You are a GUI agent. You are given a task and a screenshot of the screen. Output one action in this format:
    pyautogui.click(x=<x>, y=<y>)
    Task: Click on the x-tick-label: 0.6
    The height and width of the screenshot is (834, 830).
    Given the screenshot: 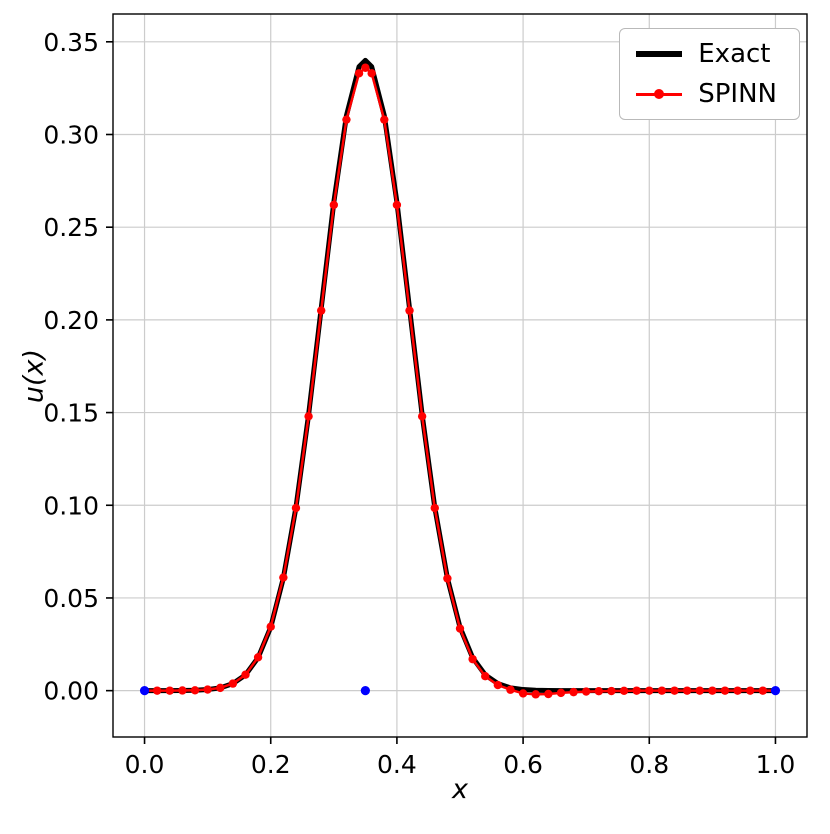 What is the action you would take?
    pyautogui.click(x=523, y=764)
    